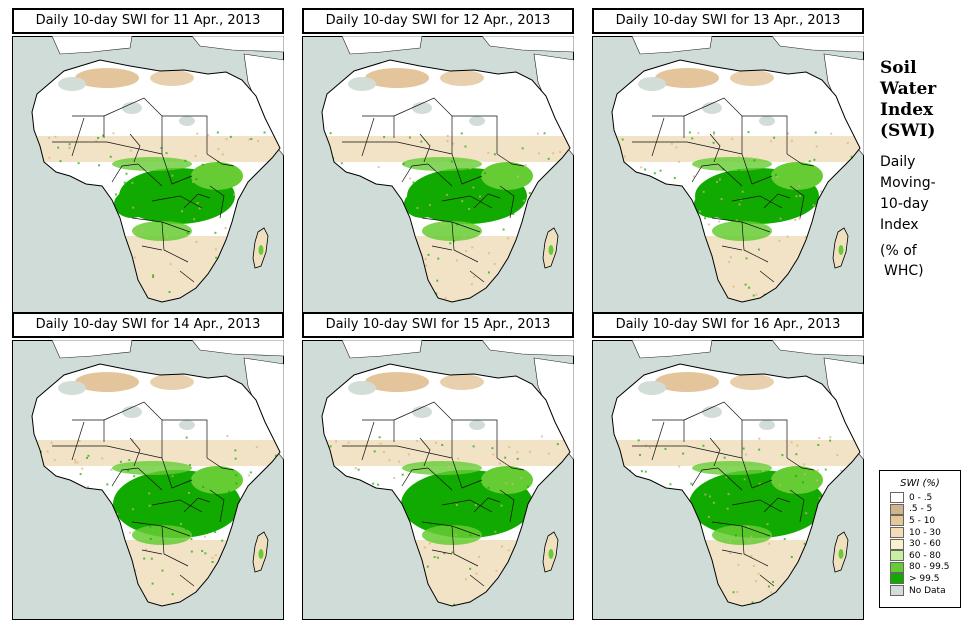 This screenshot has height=626, width=968. I want to click on legend-item: No Data, so click(920, 591).